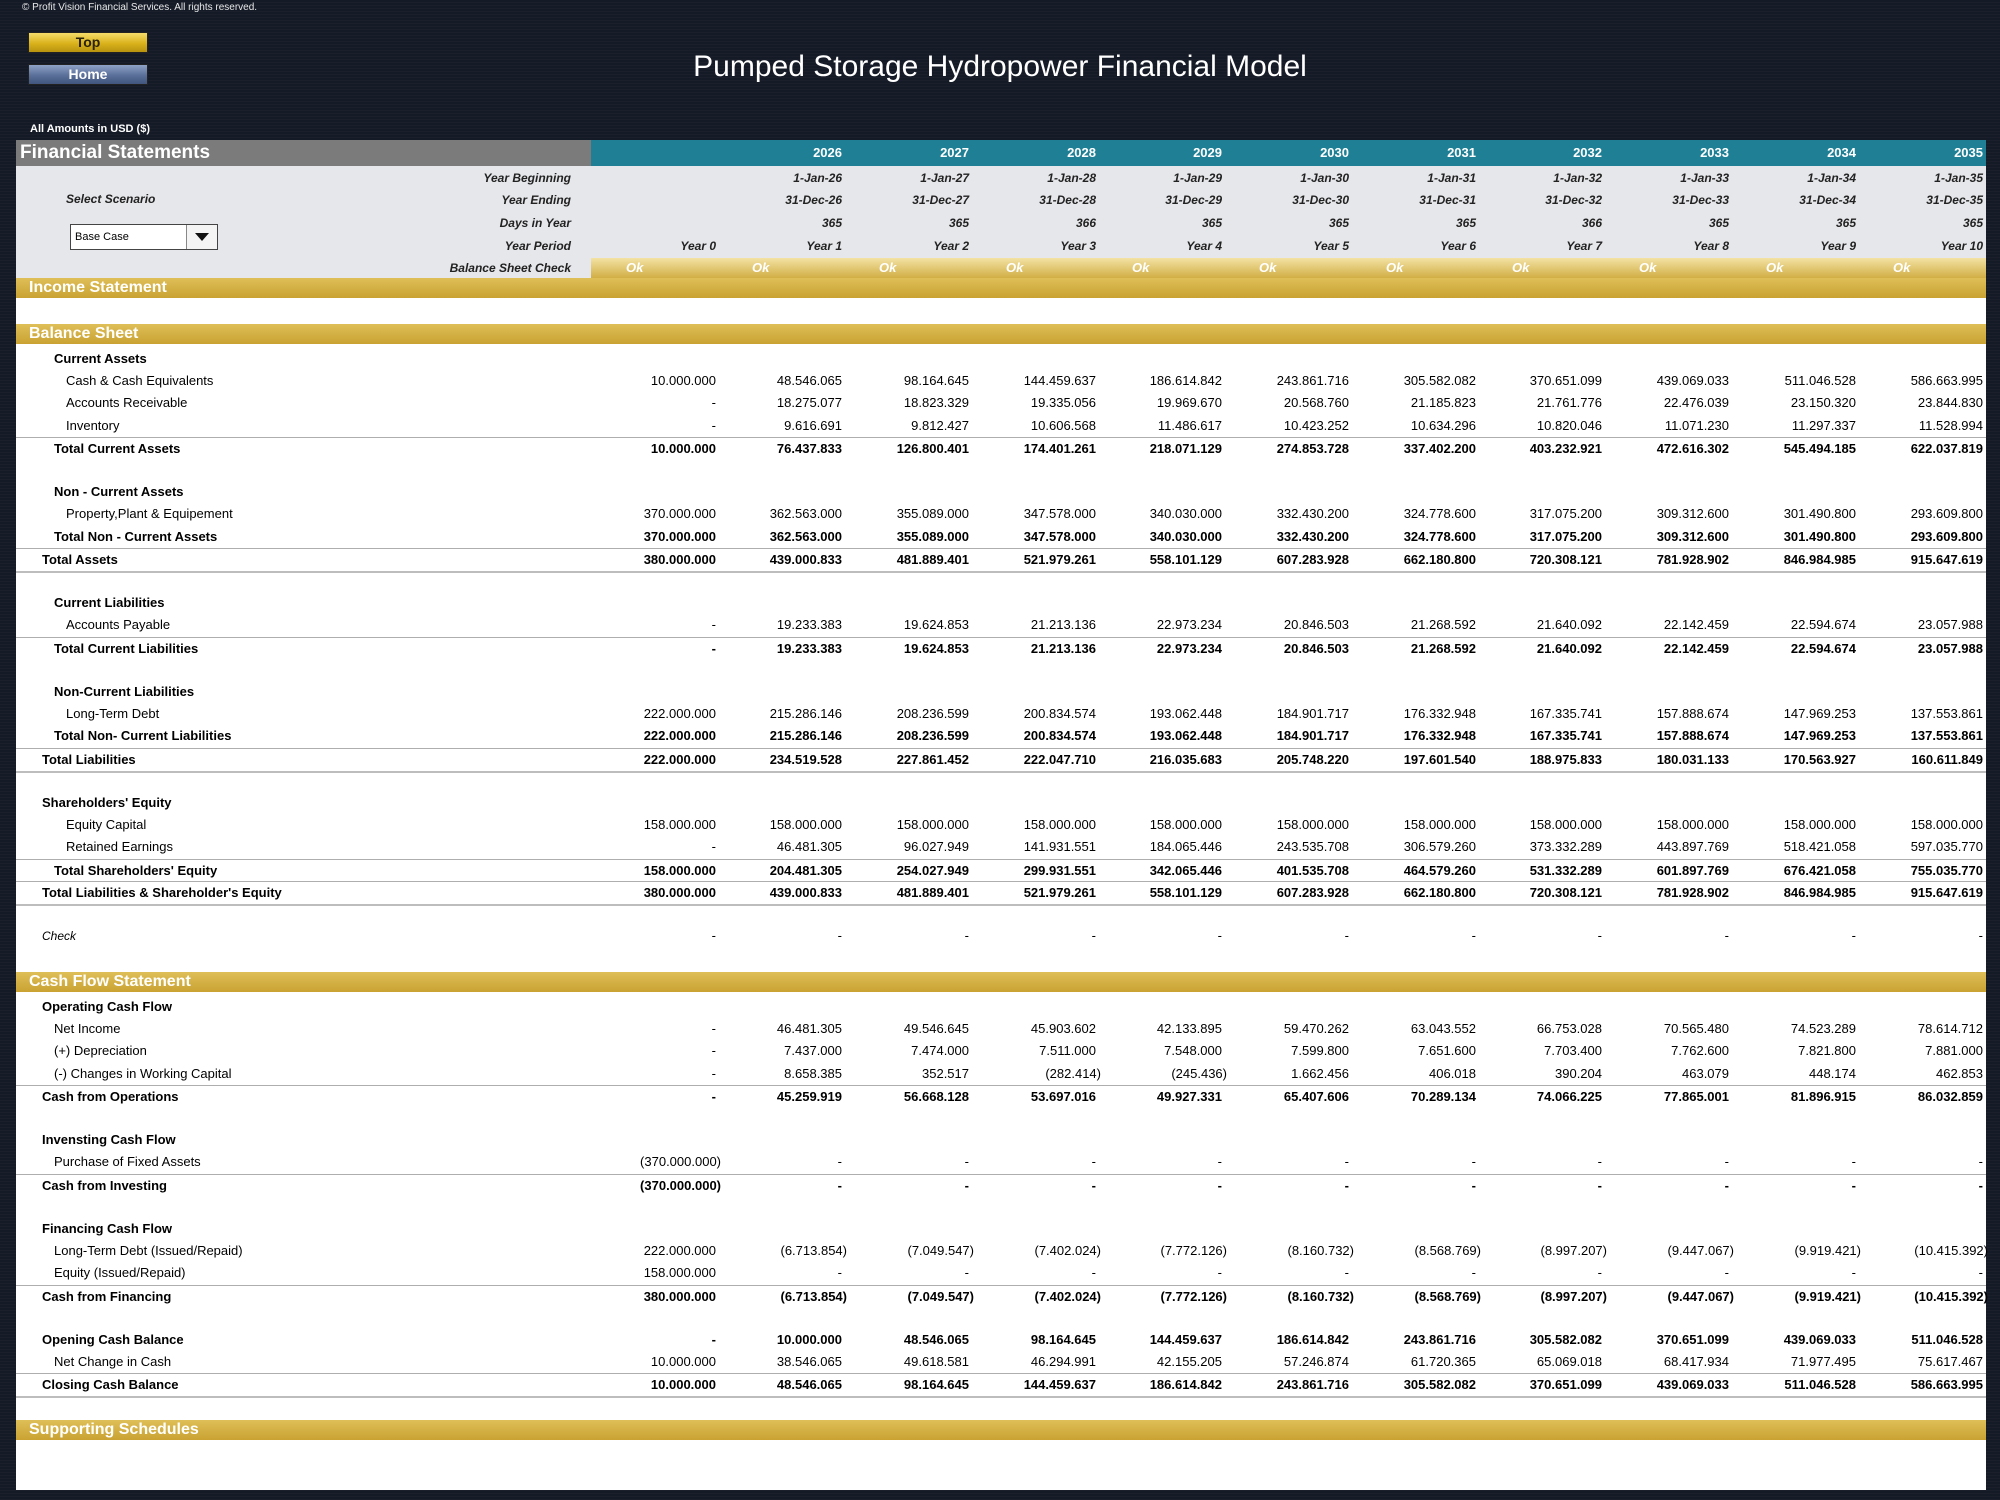  I want to click on table-cell: 309.312.600, so click(1692, 536).